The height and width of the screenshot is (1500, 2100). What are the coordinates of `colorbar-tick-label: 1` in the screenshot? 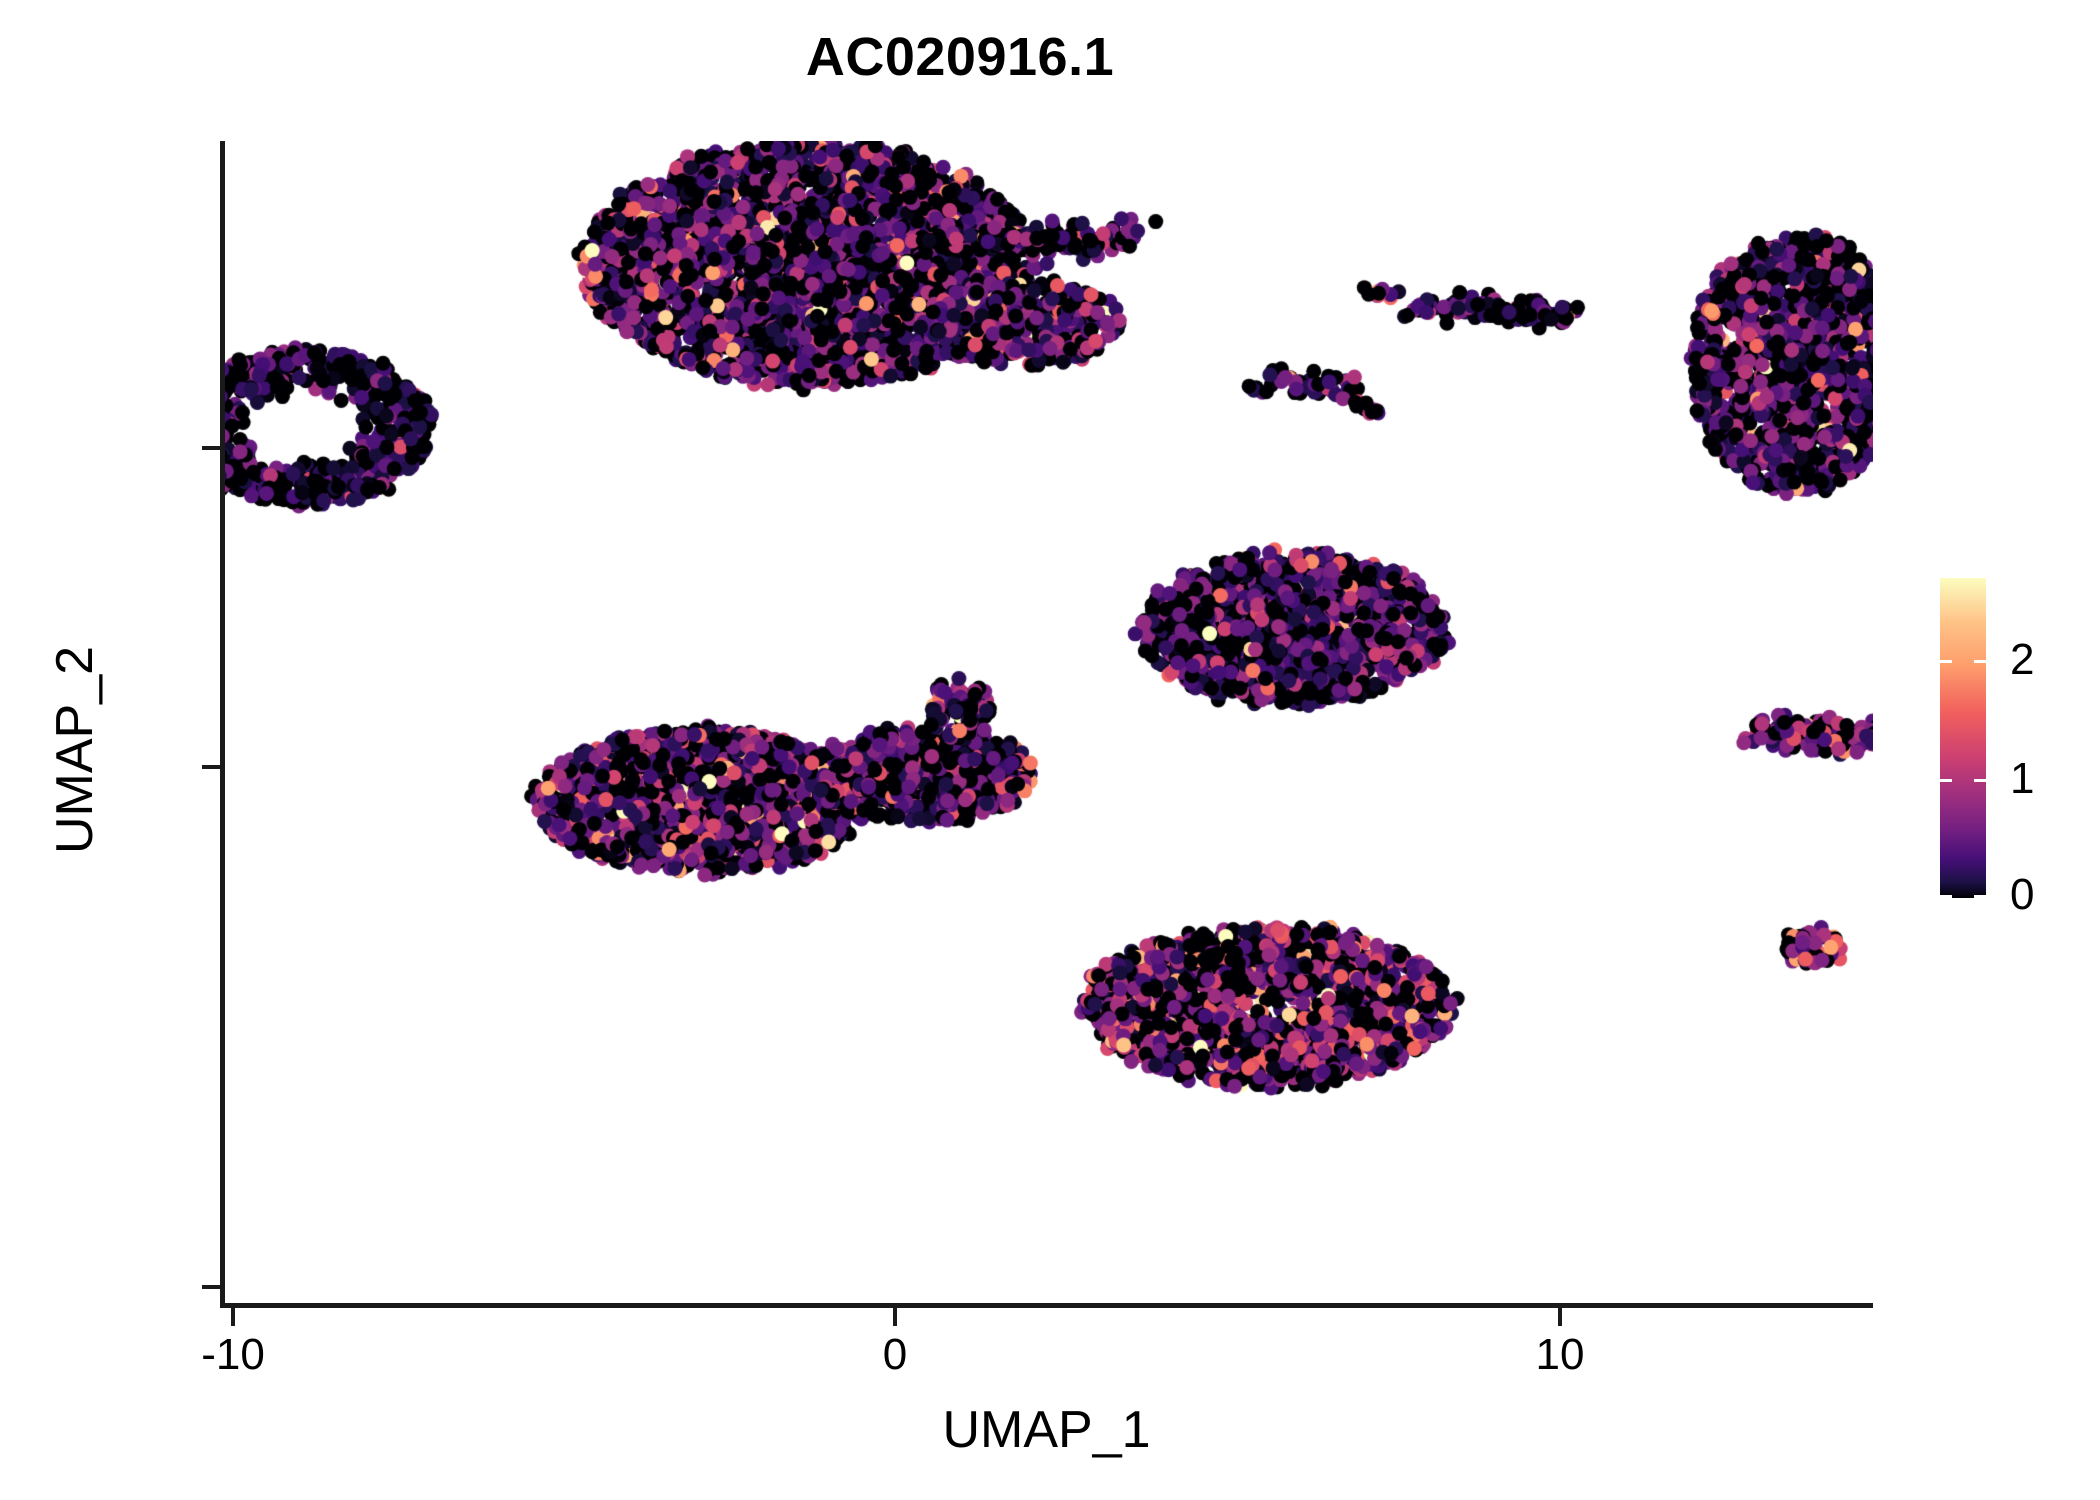 It's located at (2022, 778).